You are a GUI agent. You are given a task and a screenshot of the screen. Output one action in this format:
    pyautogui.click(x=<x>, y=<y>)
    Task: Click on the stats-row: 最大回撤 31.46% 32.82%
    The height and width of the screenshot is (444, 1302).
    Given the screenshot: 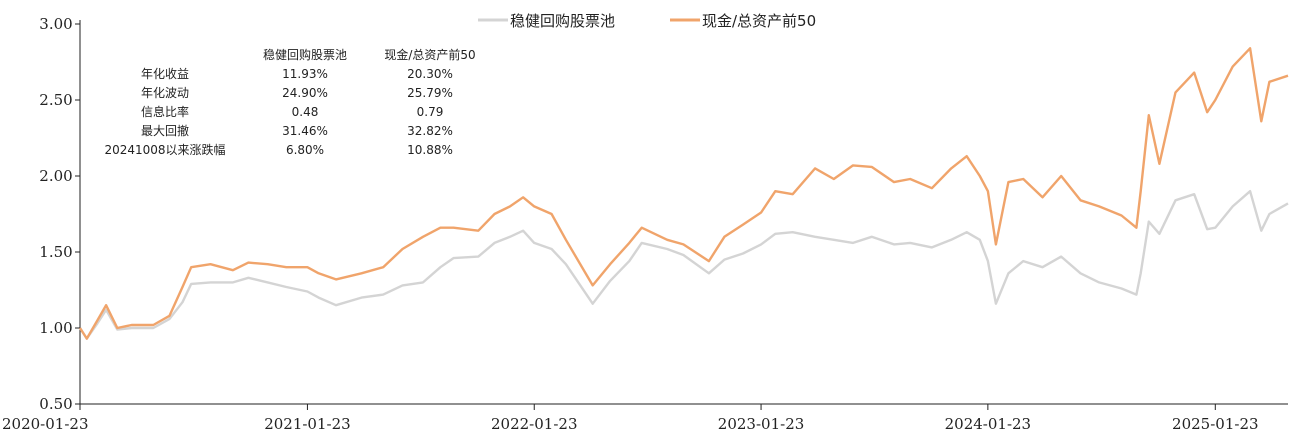 What is the action you would take?
    pyautogui.click(x=290, y=131)
    